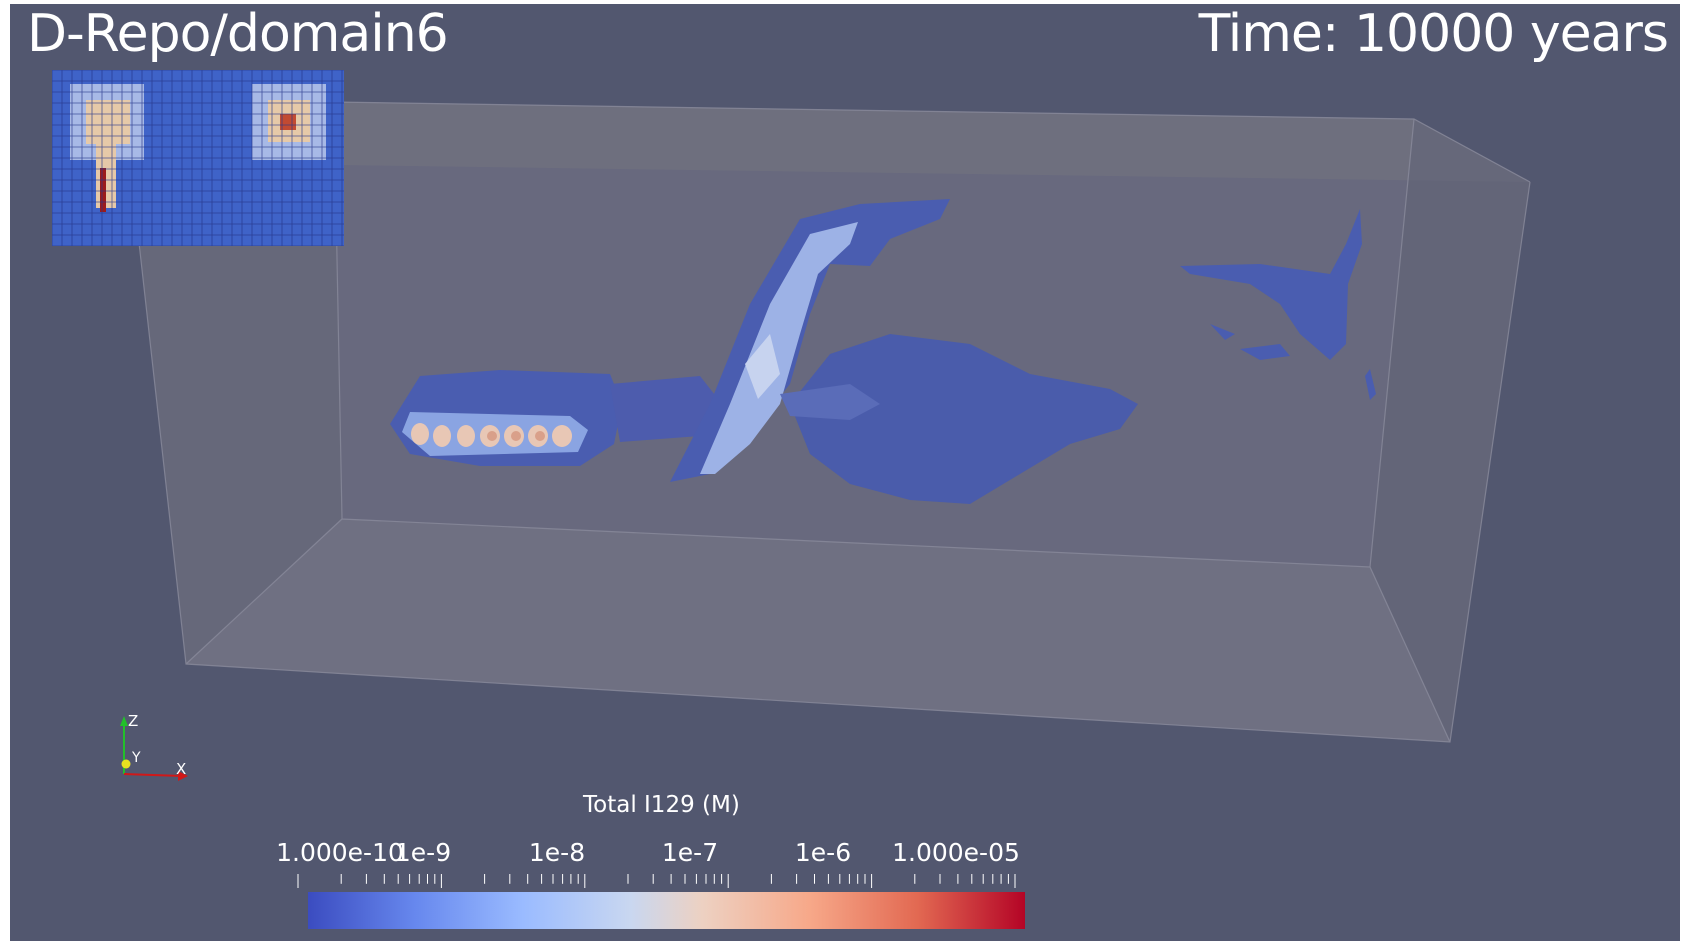 The height and width of the screenshot is (944, 1683). Describe the element at coordinates (690, 852) in the screenshot. I see `colorbar-tick-label: 1e-7` at that location.